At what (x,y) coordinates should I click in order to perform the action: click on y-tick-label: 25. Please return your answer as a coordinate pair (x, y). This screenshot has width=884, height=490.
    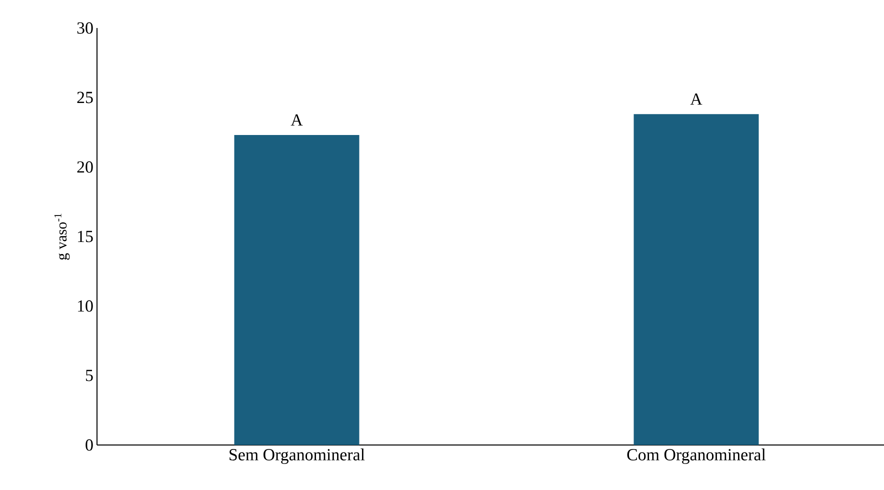
    Looking at the image, I should click on (85, 98).